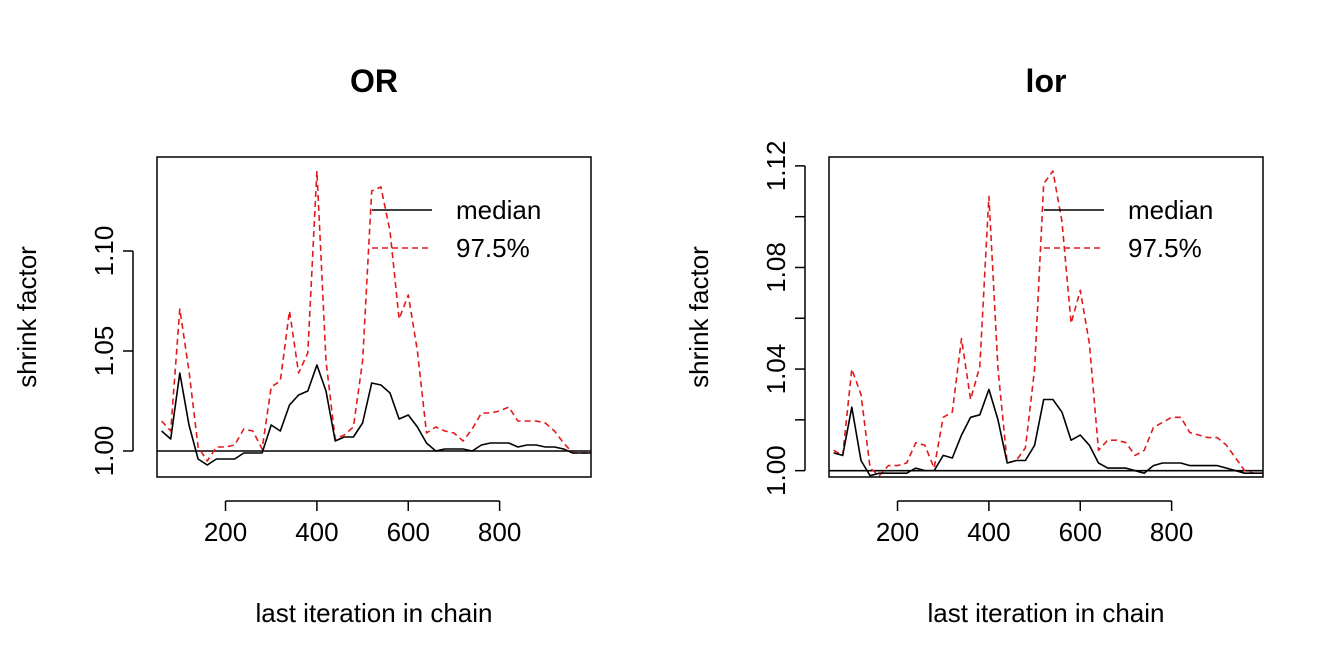 This screenshot has width=1344, height=672. What do you see at coordinates (1046, 81) in the screenshot?
I see `chart-title: lor` at bounding box center [1046, 81].